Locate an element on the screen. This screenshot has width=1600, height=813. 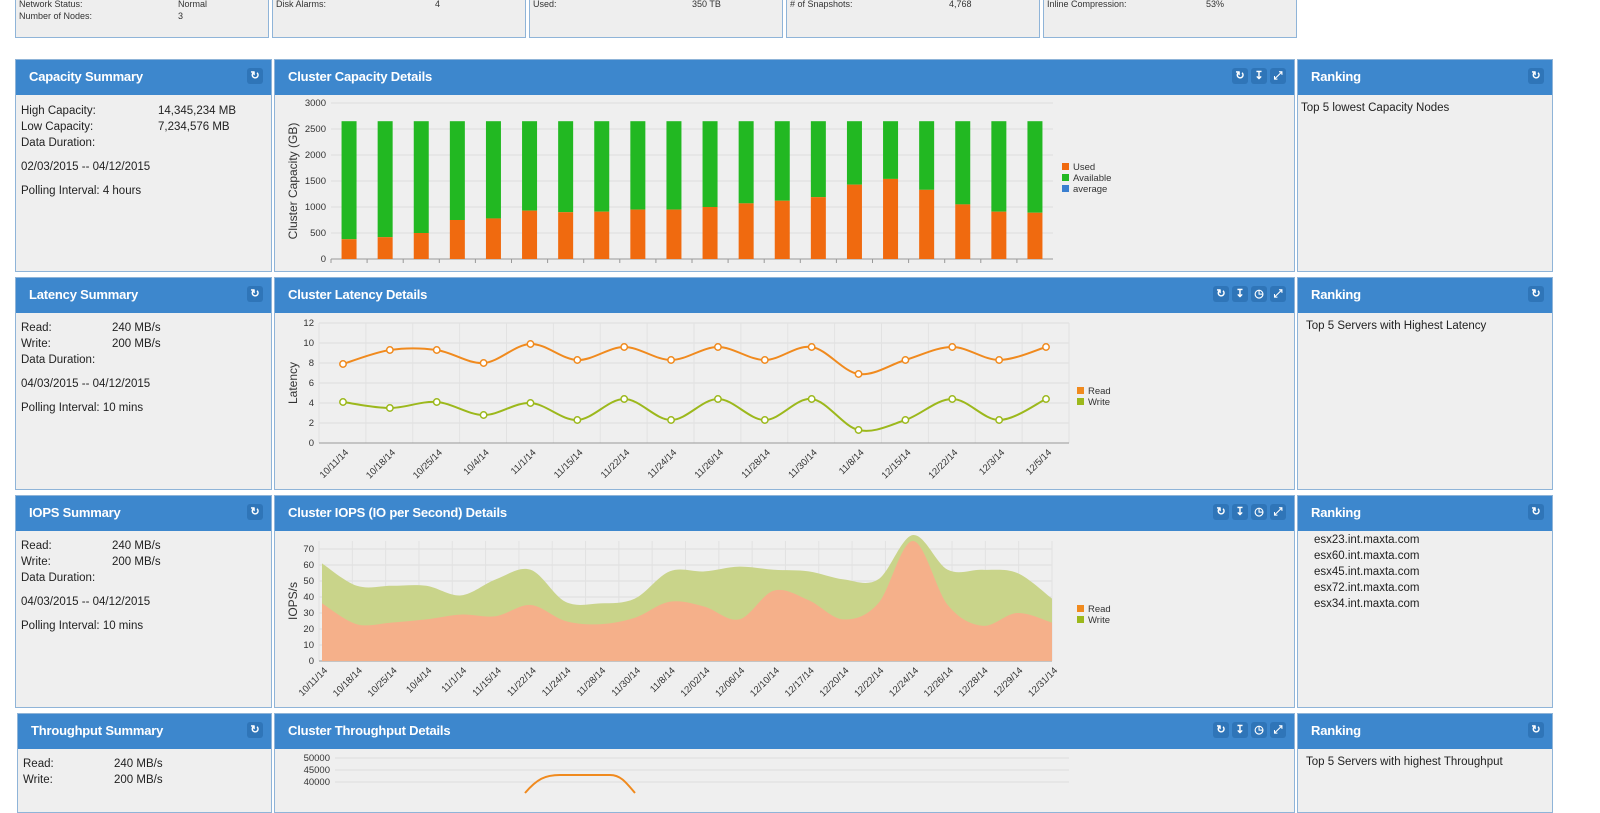
x-tick-label: 11/1/14 is located at coordinates (524, 462).